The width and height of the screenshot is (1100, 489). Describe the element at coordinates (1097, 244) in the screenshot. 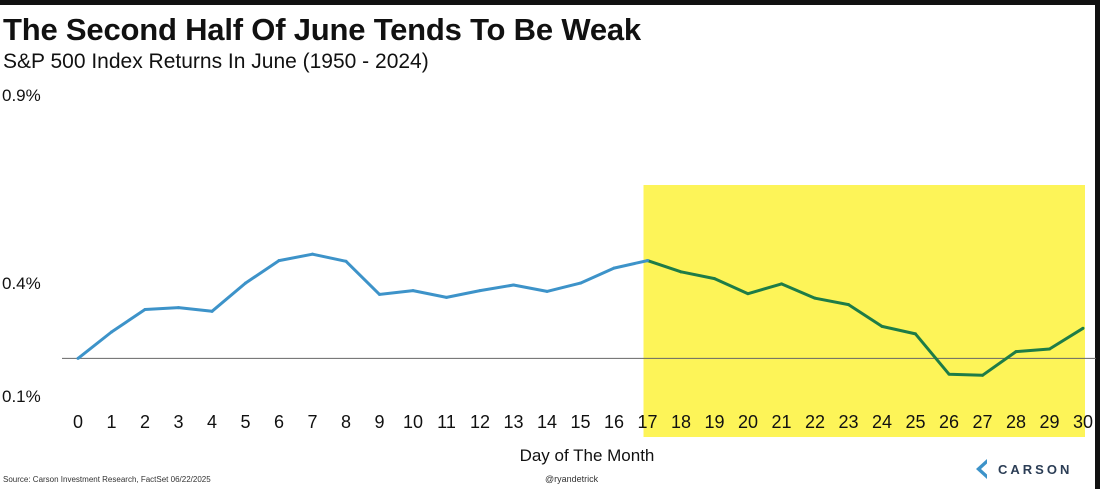

I see `right-border` at that location.